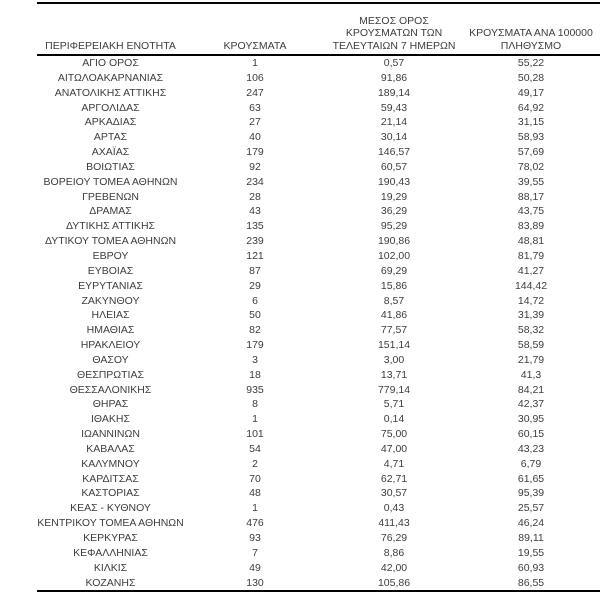 Image resolution: width=600 pixels, height=592 pixels. I want to click on region-cell: ΘΕΣΣΑΛΟΝΙΚΗΣ, so click(110, 389).